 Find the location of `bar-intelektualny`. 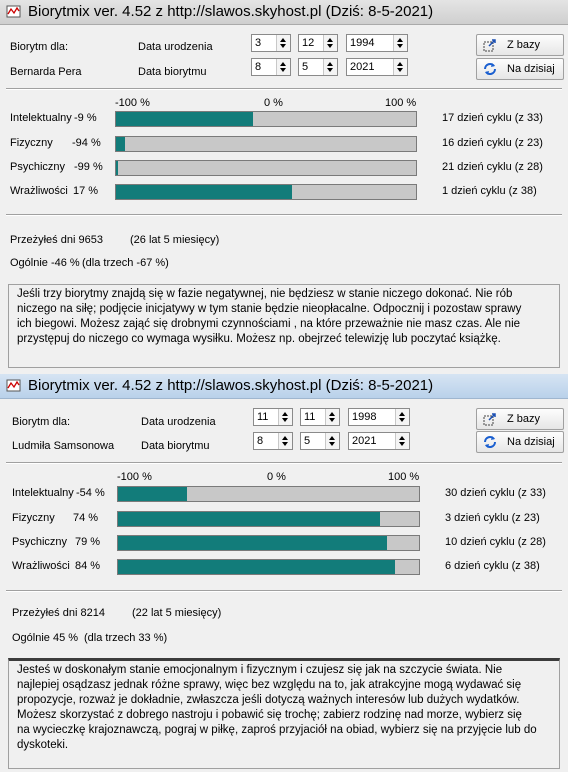

bar-intelektualny is located at coordinates (268, 494).